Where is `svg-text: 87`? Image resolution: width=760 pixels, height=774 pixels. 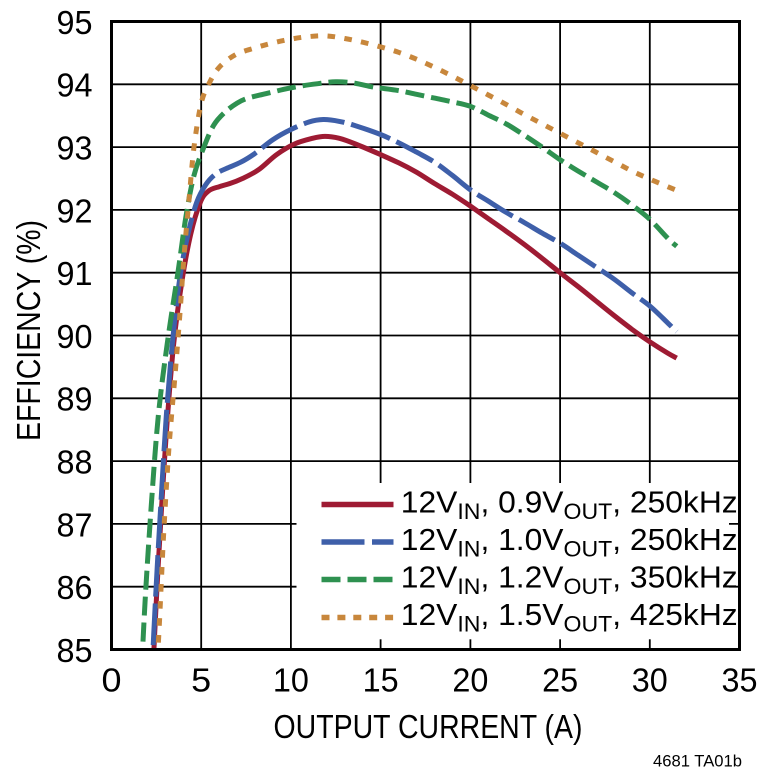 svg-text: 87 is located at coordinates (75, 524).